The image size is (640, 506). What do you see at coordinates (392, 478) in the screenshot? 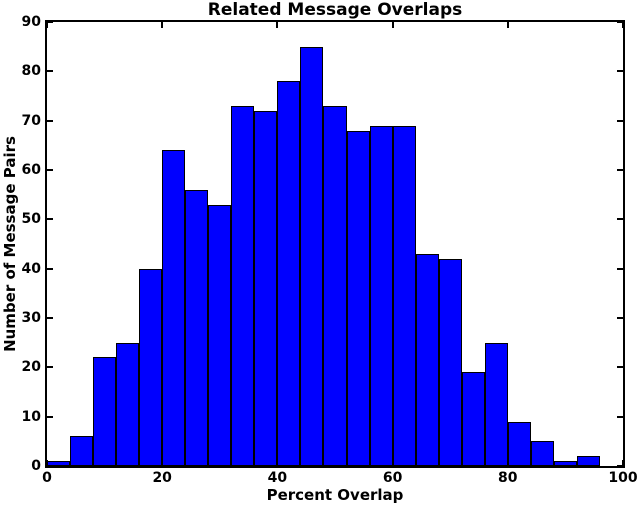
I see `x-tick-label: 60` at bounding box center [392, 478].